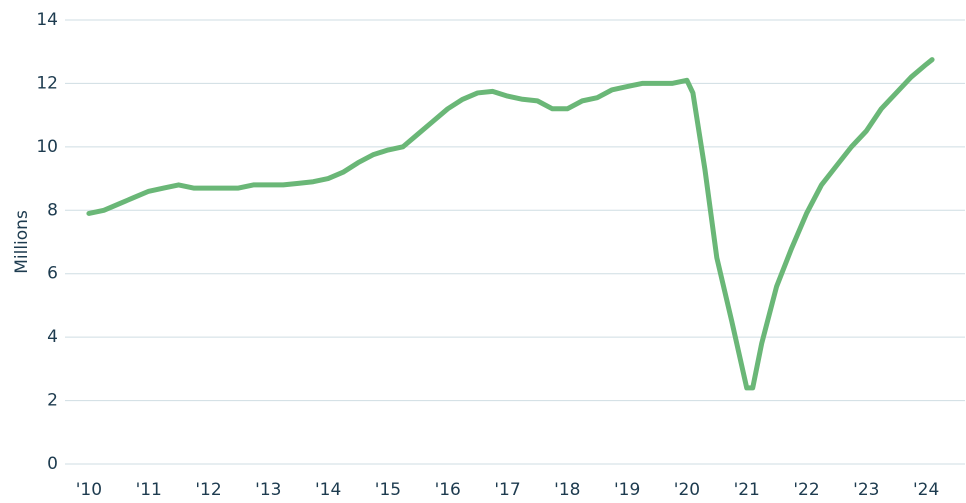 The width and height of the screenshot is (966, 503). Describe the element at coordinates (52, 274) in the screenshot. I see `y-tick-label: 6` at that location.